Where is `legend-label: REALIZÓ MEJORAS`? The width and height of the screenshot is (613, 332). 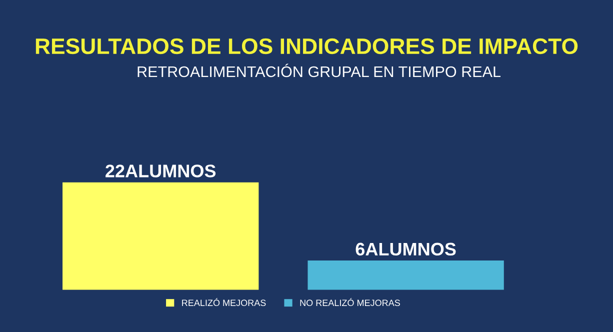 legend-label: REALIZÓ MEJORAS is located at coordinates (224, 302).